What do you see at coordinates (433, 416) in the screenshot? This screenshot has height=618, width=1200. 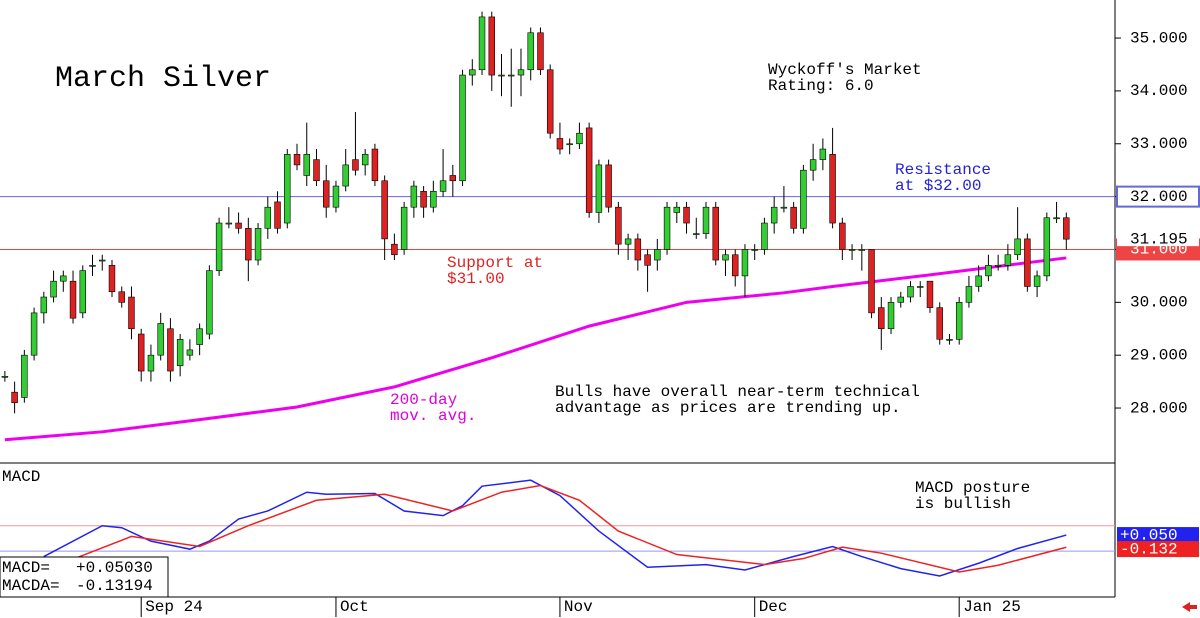 I see `annotation: mov. avg.` at bounding box center [433, 416].